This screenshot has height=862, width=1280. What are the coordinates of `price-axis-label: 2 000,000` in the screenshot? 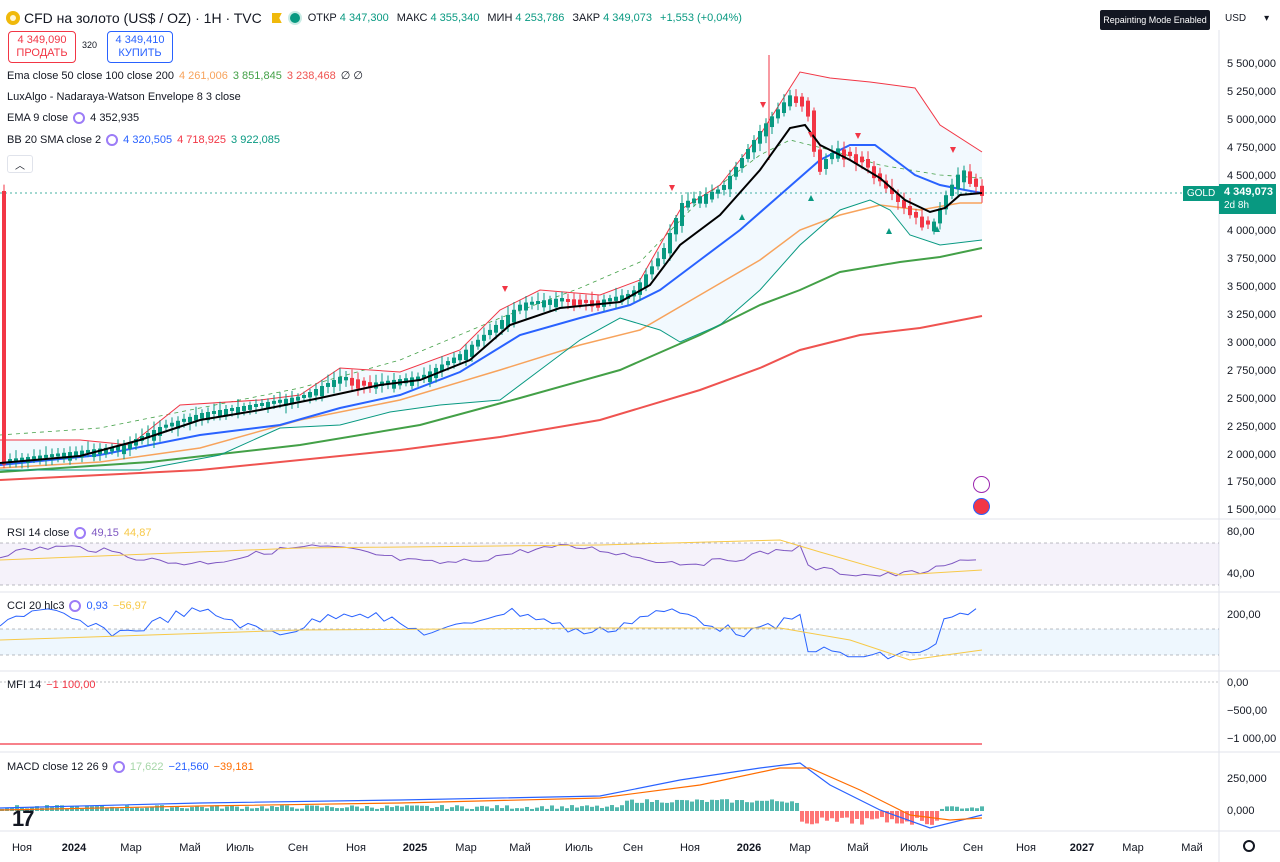 It's located at (1251, 455).